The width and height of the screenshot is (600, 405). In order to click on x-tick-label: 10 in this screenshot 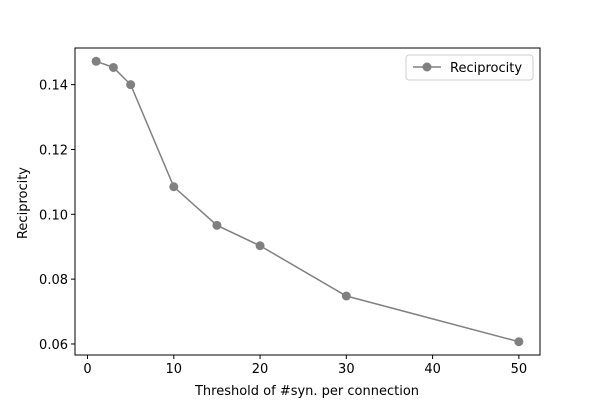, I will do `click(174, 369)`.